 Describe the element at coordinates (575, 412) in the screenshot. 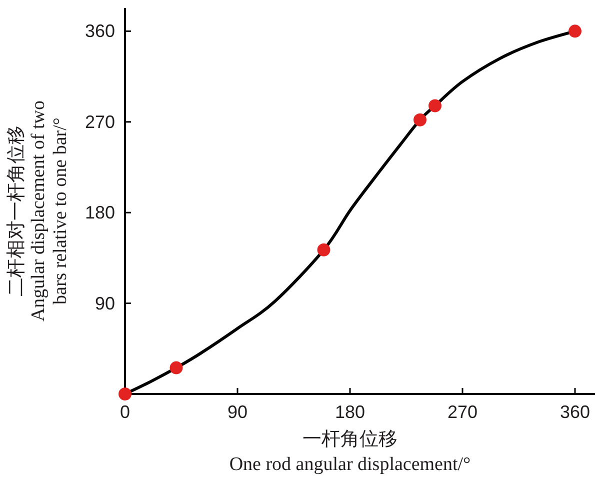

I see `x-tick-label: 360` at that location.